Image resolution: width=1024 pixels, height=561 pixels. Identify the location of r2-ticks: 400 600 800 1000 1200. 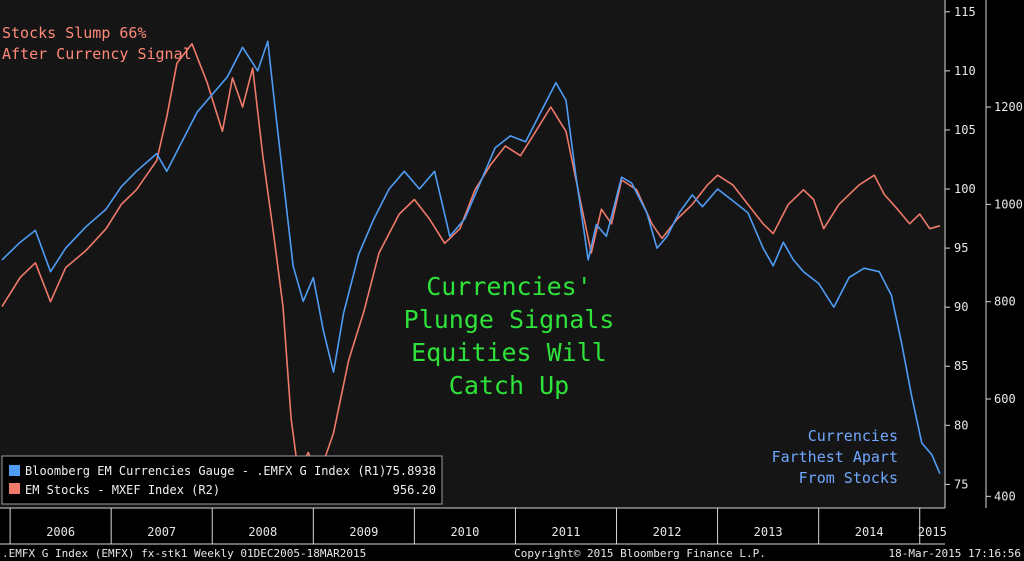
(1004, 301).